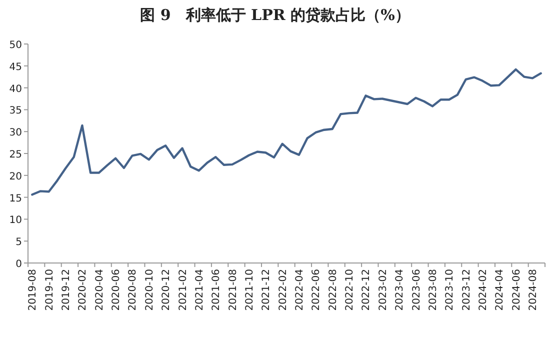 The height and width of the screenshot is (344, 550). What do you see at coordinates (433, 290) in the screenshot?
I see `xtick: 2023-08` at bounding box center [433, 290].